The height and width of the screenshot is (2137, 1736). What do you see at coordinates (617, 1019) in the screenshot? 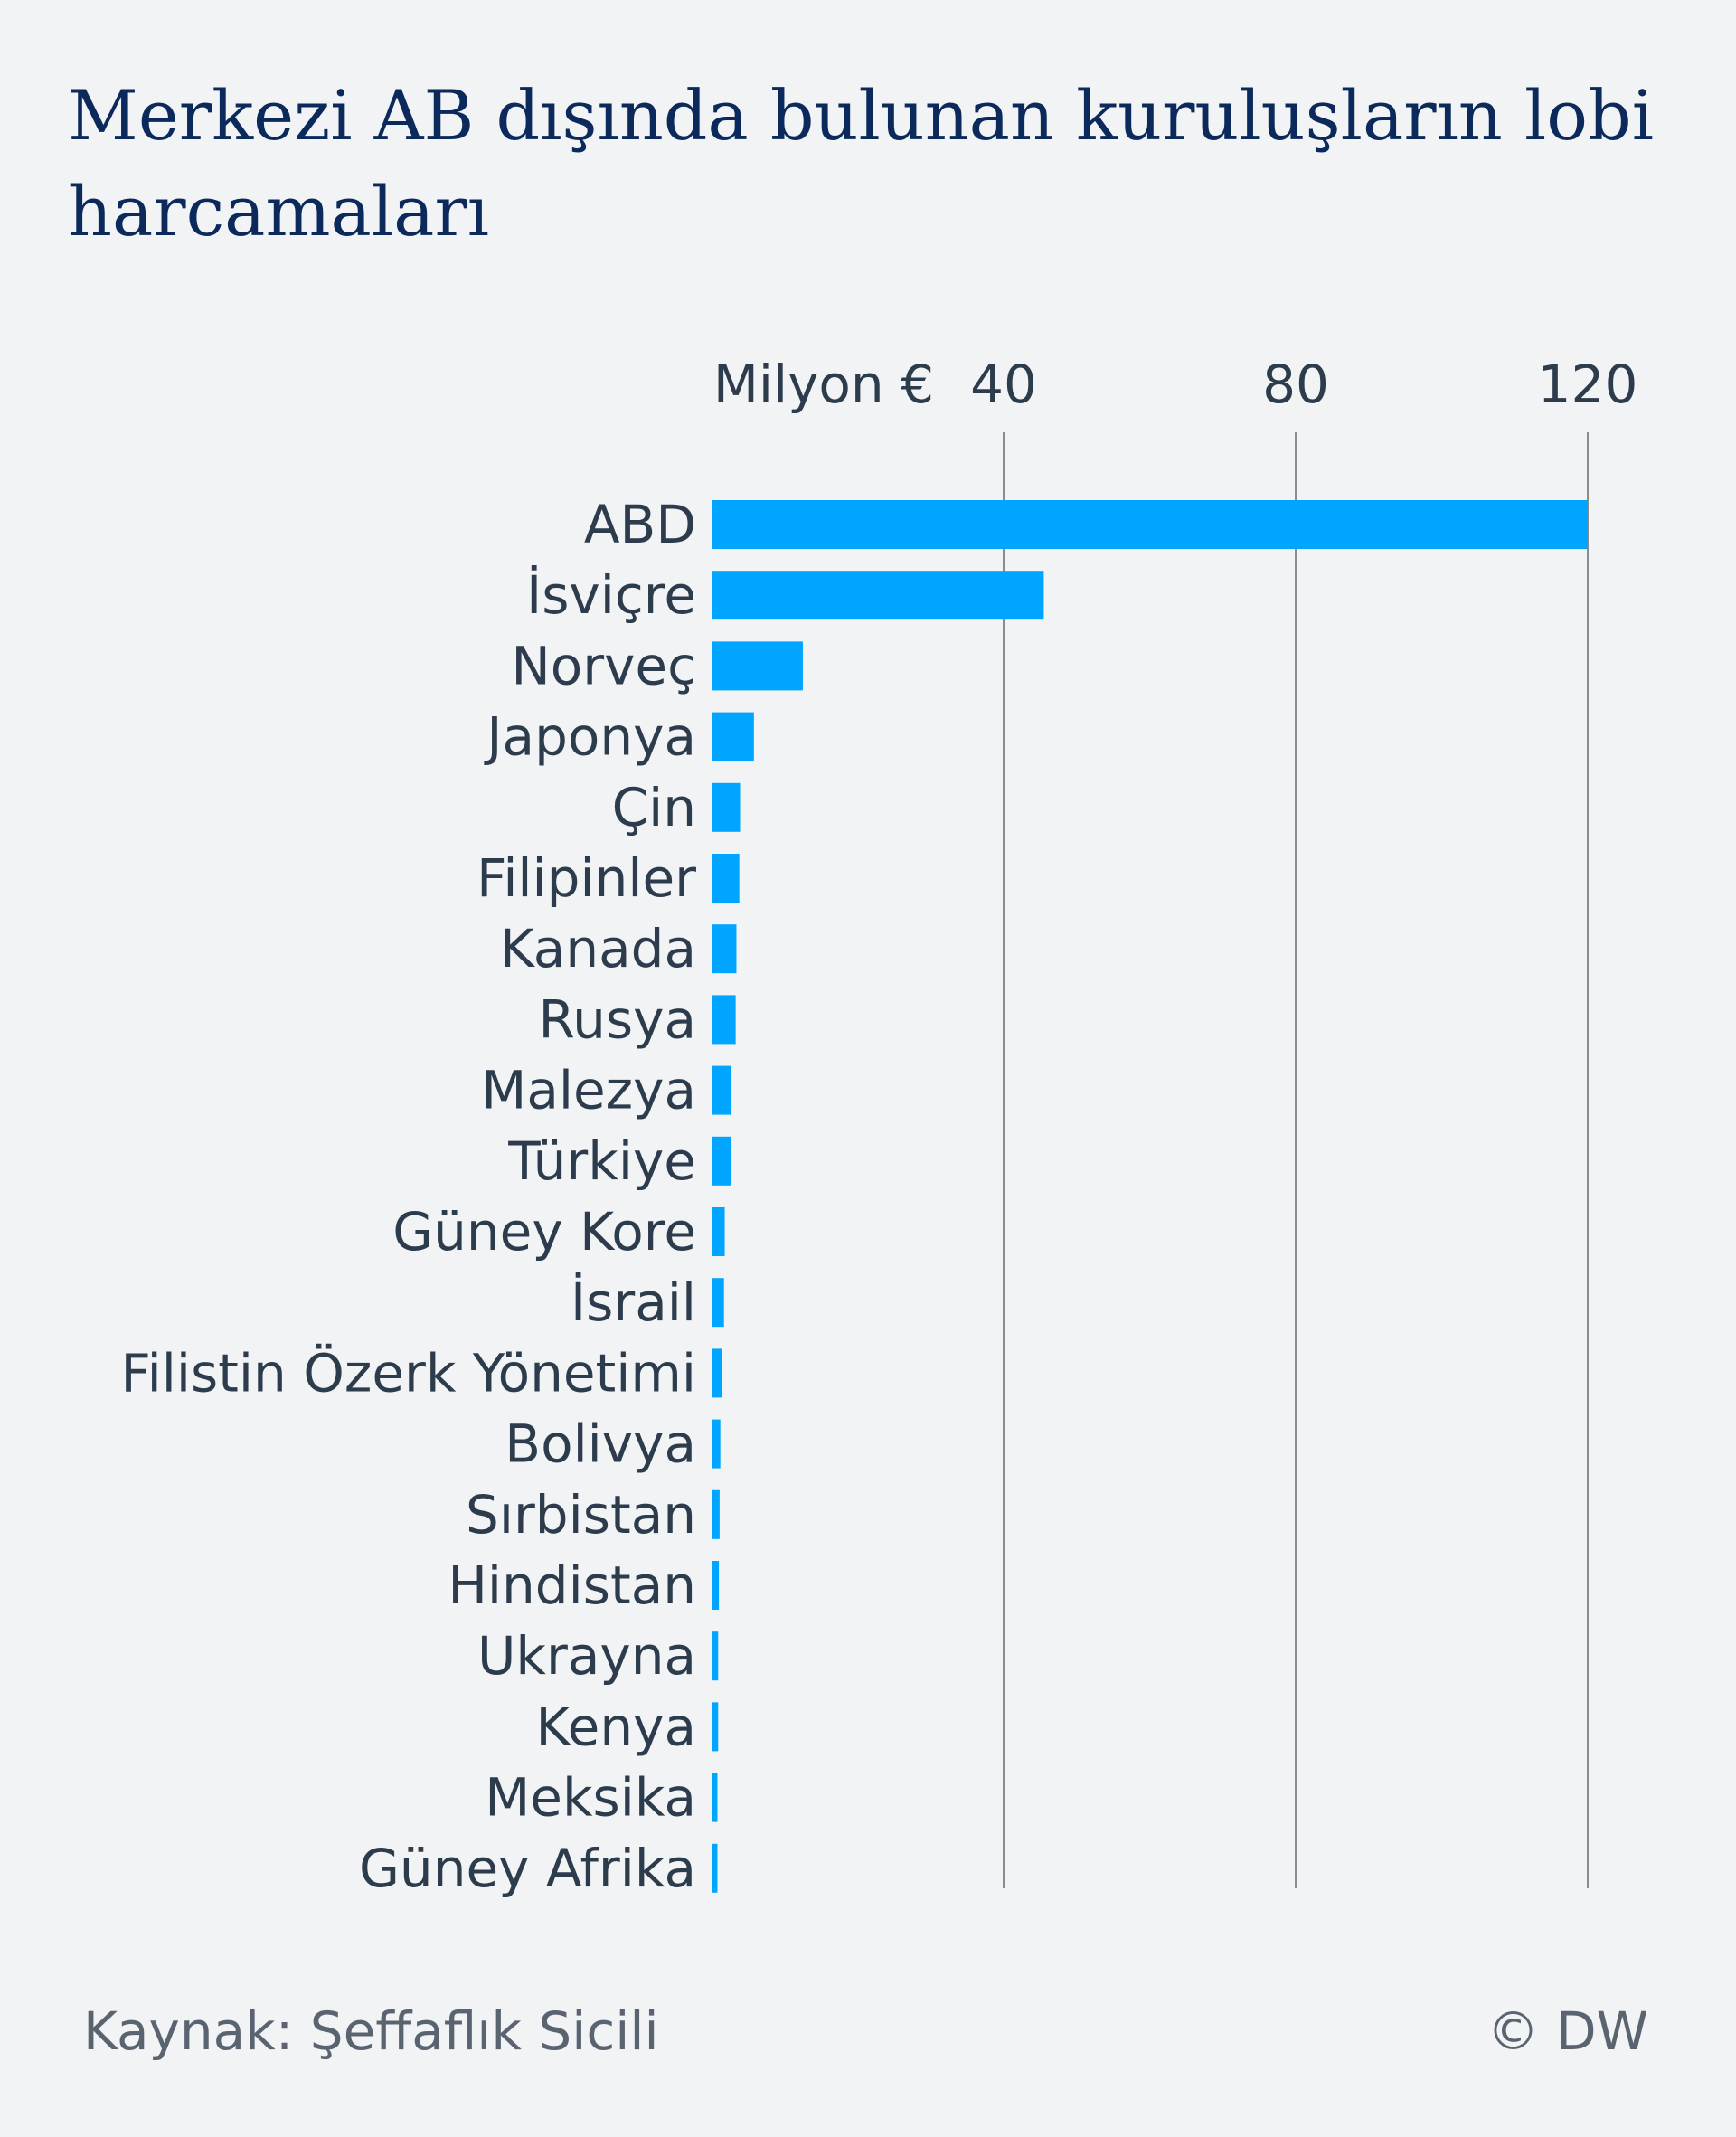
I see `category-label-7: Rusya` at bounding box center [617, 1019].